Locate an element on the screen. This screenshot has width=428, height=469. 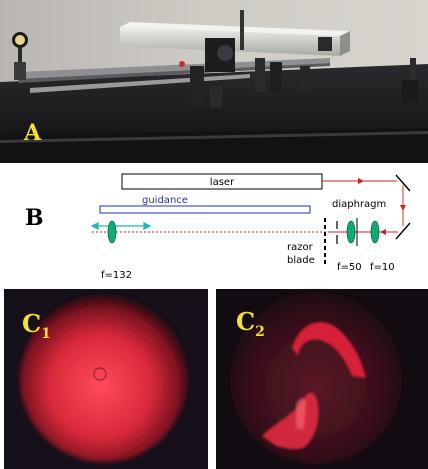
guidance-label: guidance is located at coordinates (165, 200).